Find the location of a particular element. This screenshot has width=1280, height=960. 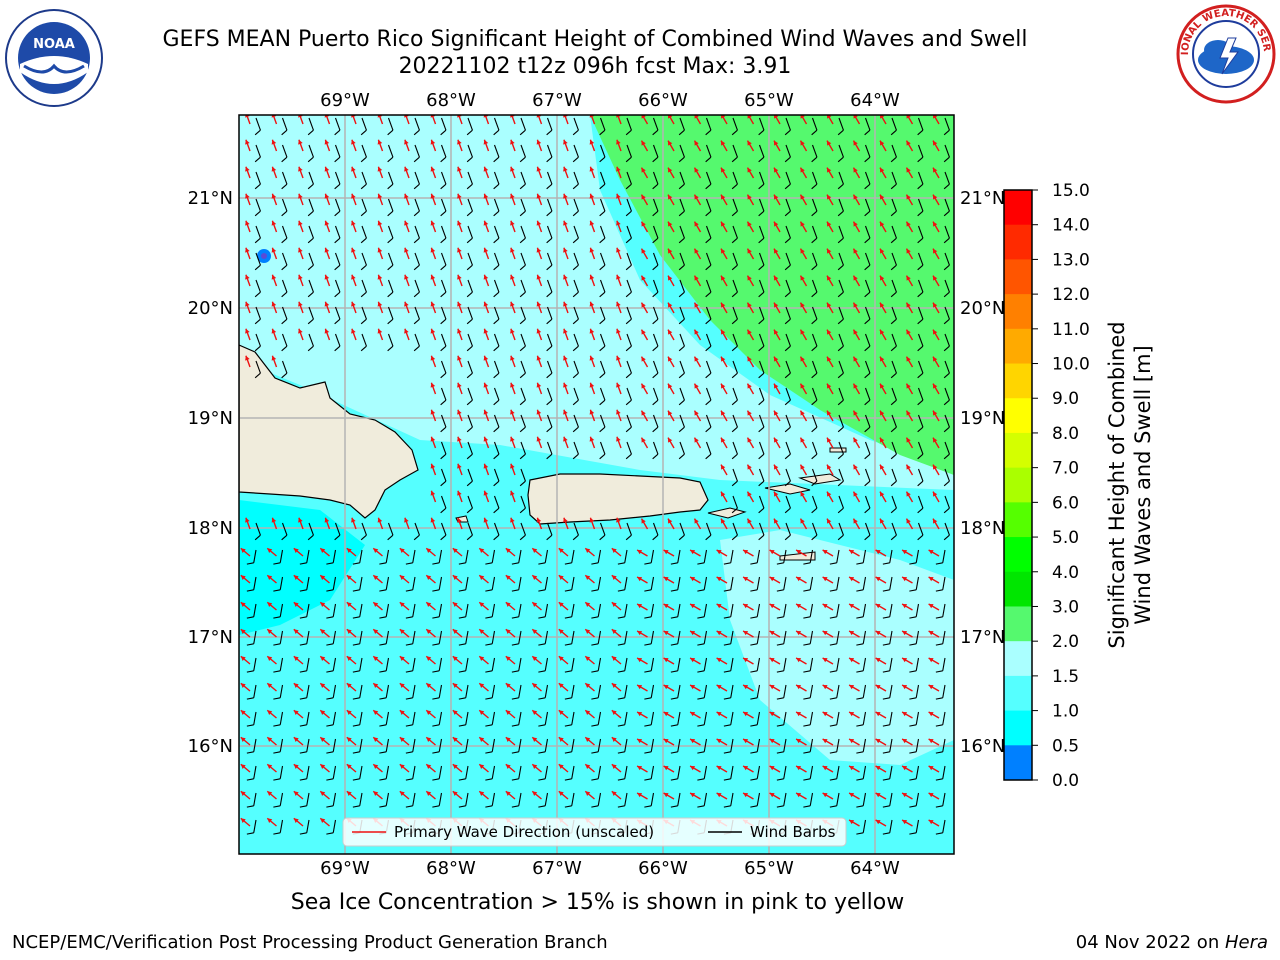

colorbar-segment is located at coordinates (1018, 555).